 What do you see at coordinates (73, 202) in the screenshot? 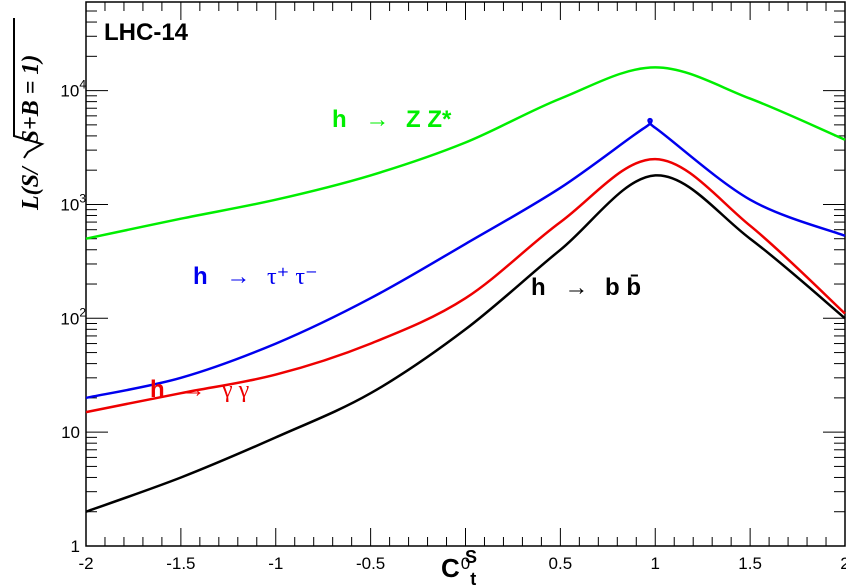
I see `y-tick-label: 10³` at bounding box center [73, 202].